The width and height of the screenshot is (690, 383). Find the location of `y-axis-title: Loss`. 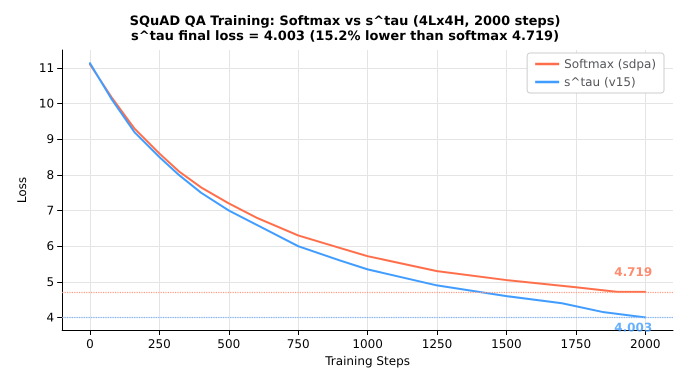

y-axis-title: Loss is located at coordinates (22, 190).